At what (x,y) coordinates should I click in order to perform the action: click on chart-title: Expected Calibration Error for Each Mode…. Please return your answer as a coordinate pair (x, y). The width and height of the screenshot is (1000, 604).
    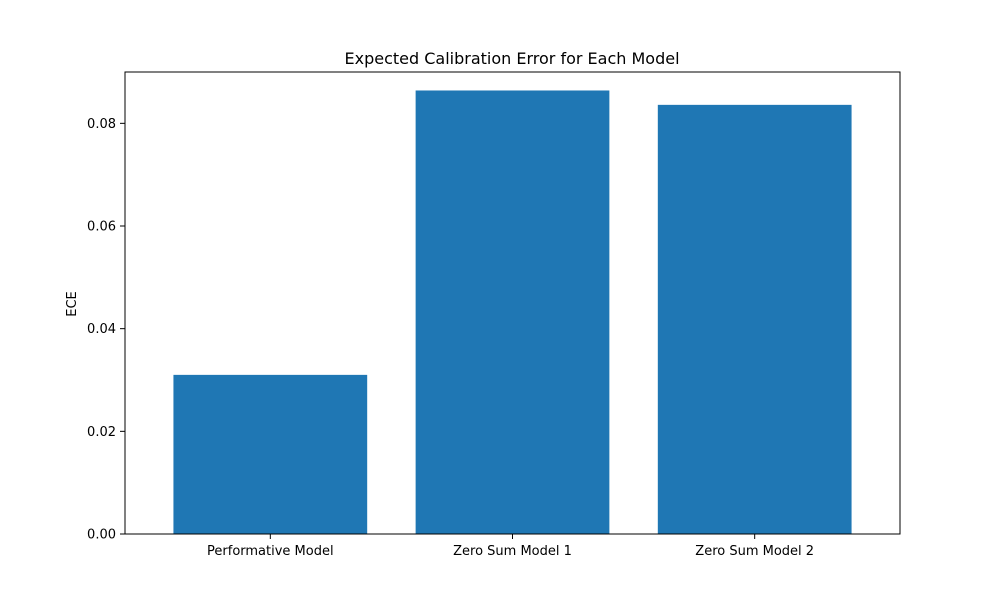
    Looking at the image, I should click on (511, 58).